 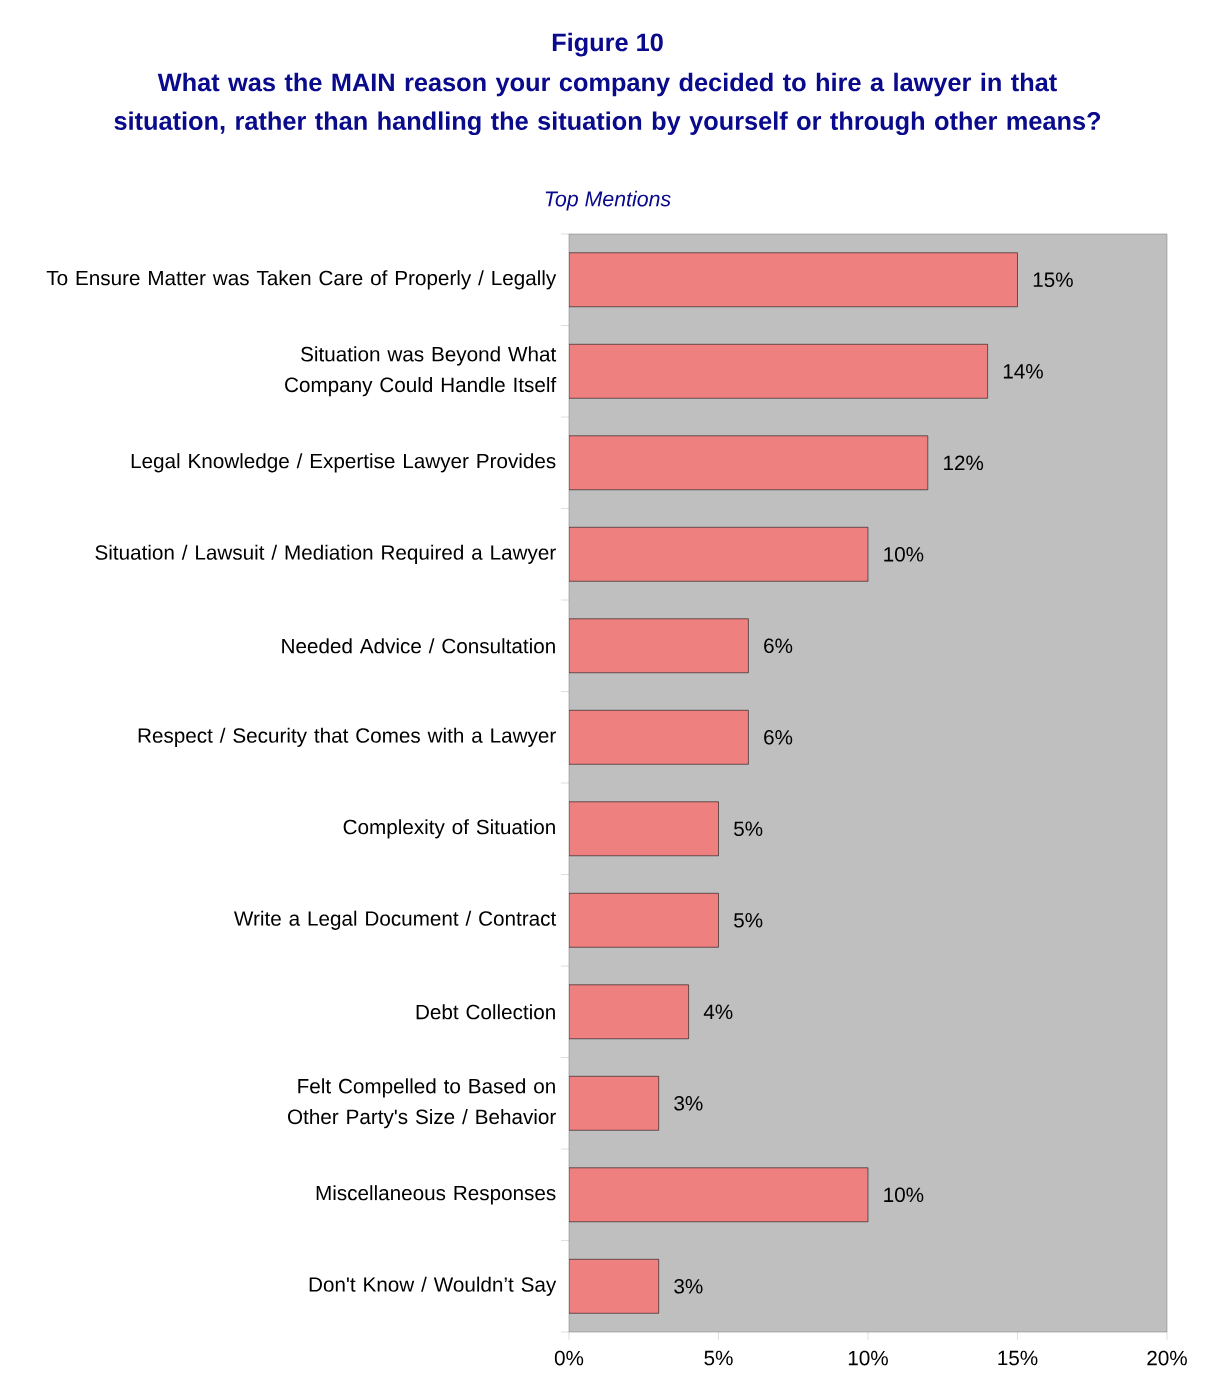 I want to click on data-label: 12%, so click(x=964, y=463).